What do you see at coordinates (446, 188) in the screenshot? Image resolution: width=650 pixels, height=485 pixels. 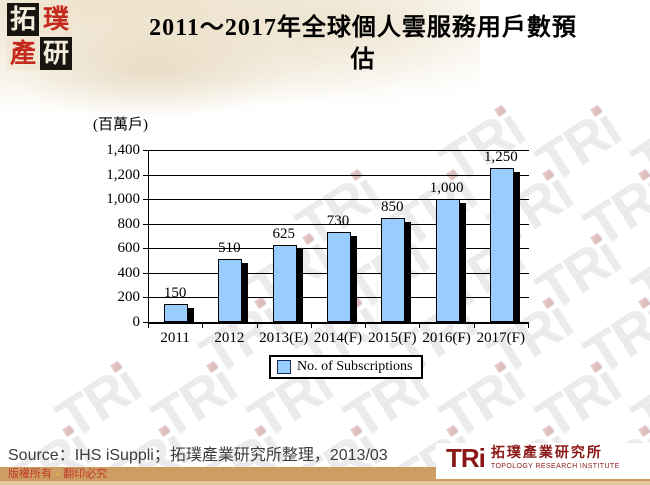 I see `bar-value-label: 1,000` at bounding box center [446, 188].